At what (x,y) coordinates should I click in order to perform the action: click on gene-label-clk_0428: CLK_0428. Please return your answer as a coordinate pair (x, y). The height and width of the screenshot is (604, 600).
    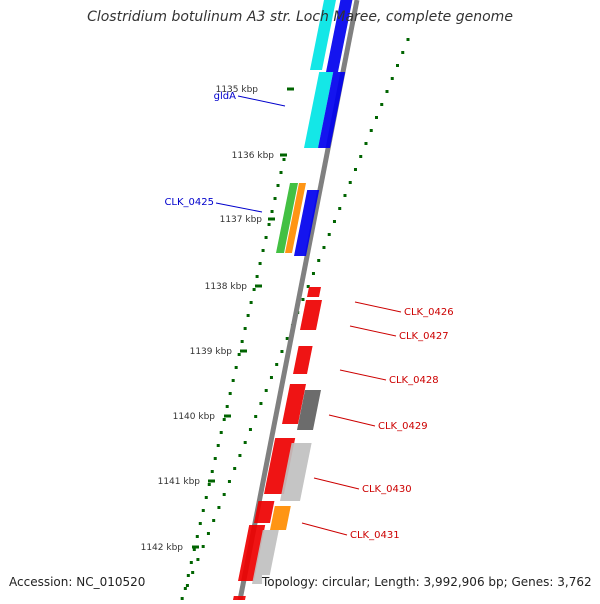
    Looking at the image, I should click on (414, 380).